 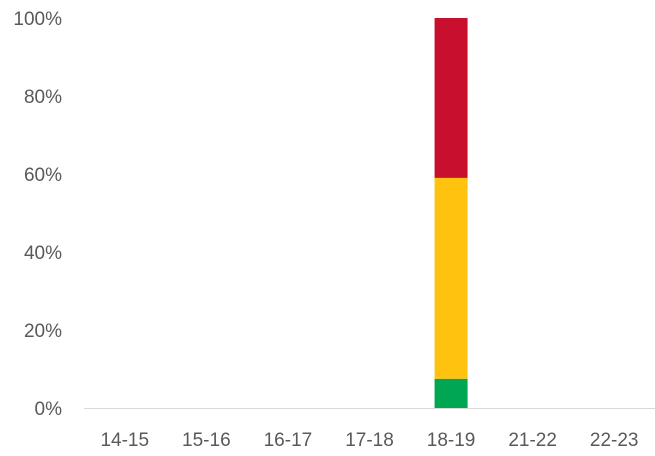 What do you see at coordinates (37, 214) in the screenshot?
I see `y-axis: 0% 20% 40% 60% 80% 100%` at bounding box center [37, 214].